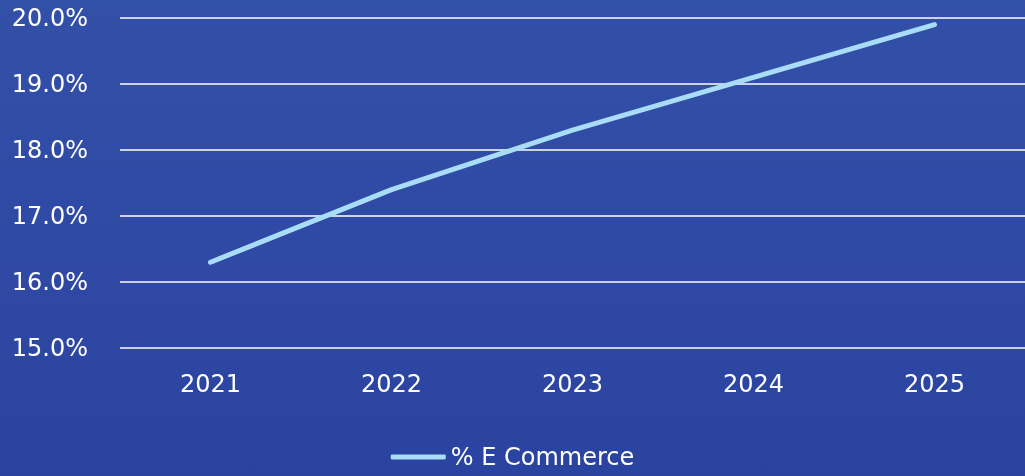 This screenshot has width=1025, height=476. What do you see at coordinates (49, 150) in the screenshot?
I see `y-tick-label: 18.0%` at bounding box center [49, 150].